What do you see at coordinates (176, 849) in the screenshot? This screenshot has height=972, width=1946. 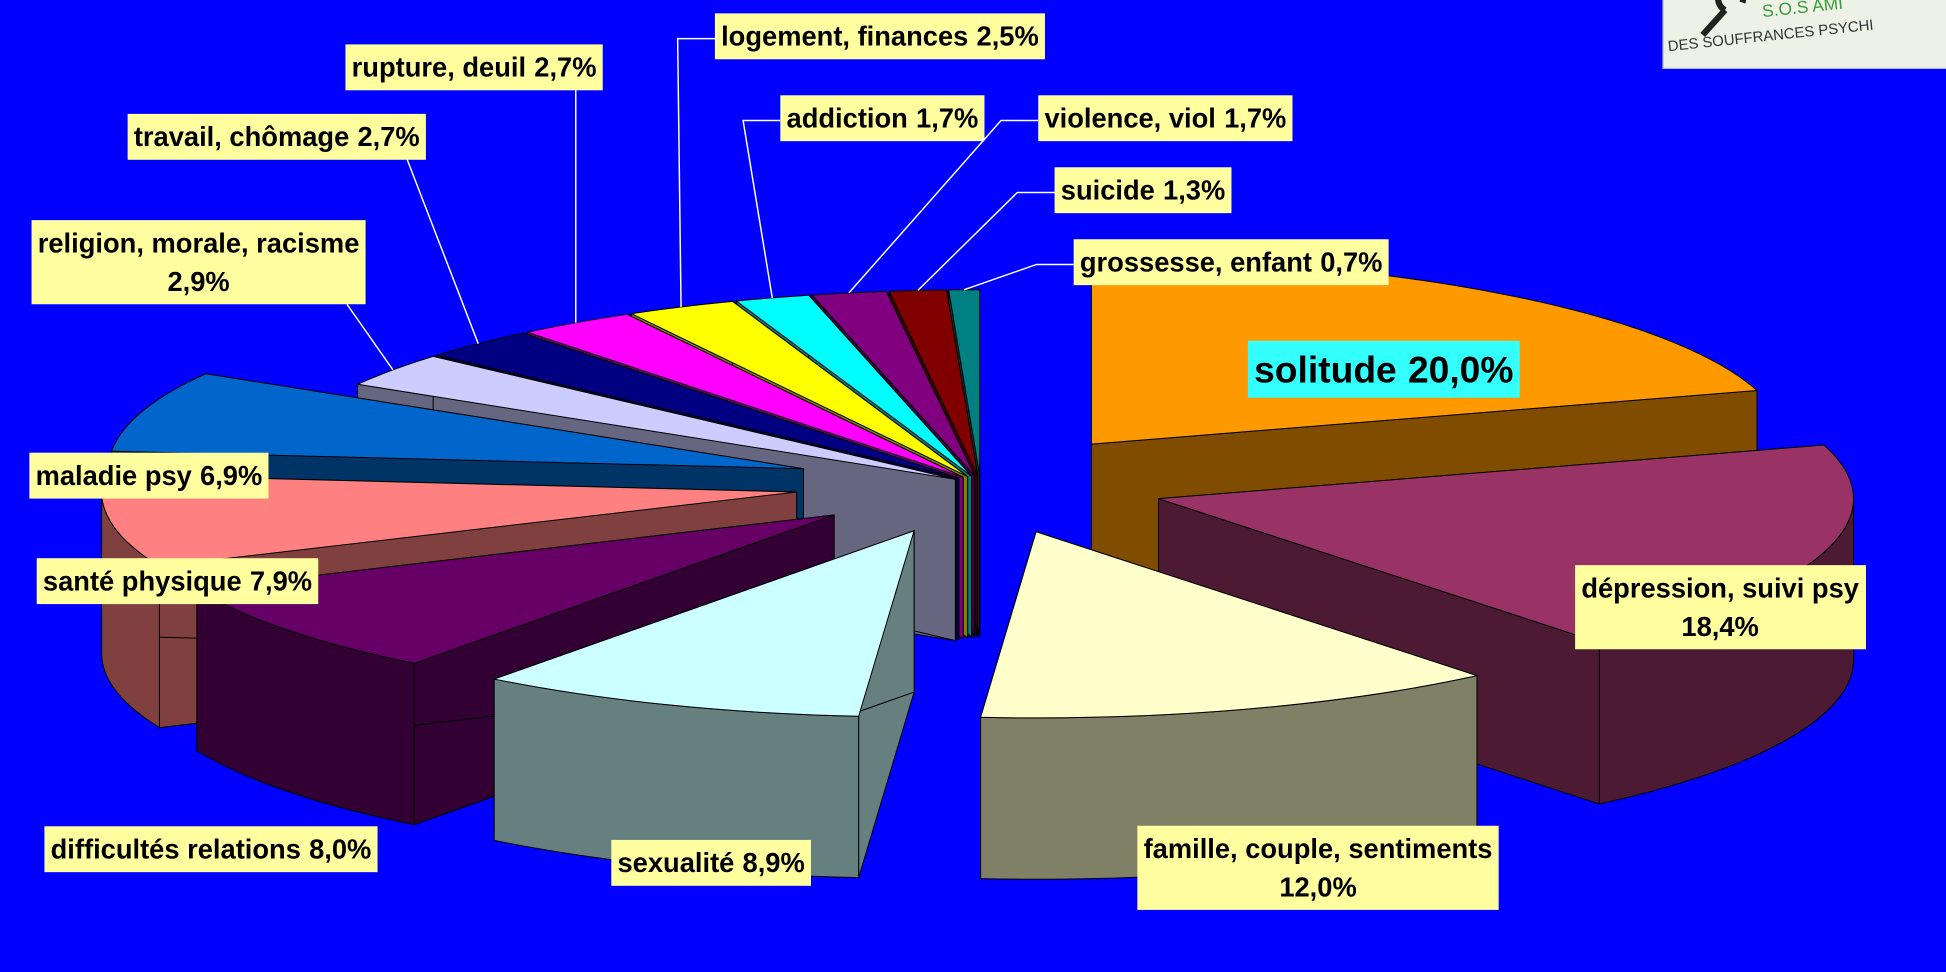 I see `label-category: difficultés relations` at bounding box center [176, 849].